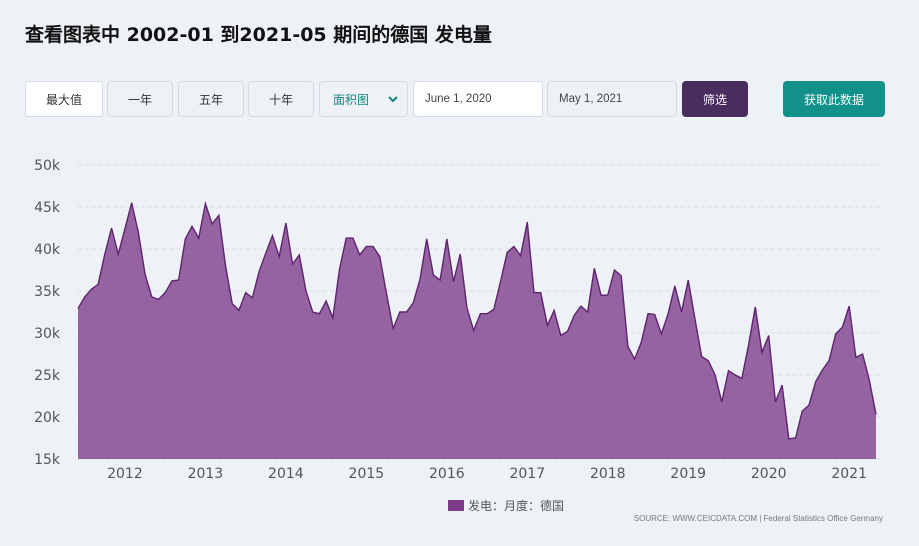  What do you see at coordinates (456, 505) in the screenshot?
I see `legend-swatch` at bounding box center [456, 505].